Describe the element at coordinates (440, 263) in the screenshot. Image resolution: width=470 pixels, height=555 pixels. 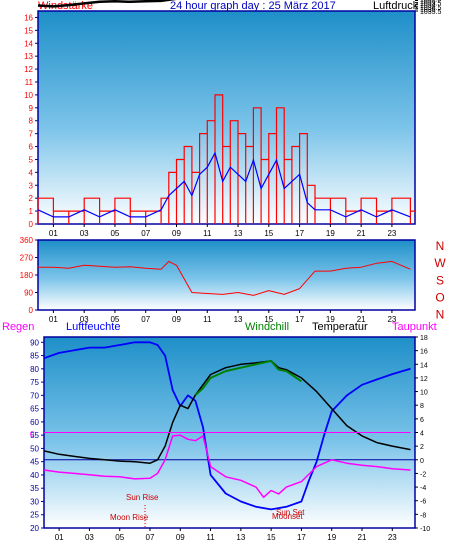
I see `wind-dir-label-w: W` at that location.